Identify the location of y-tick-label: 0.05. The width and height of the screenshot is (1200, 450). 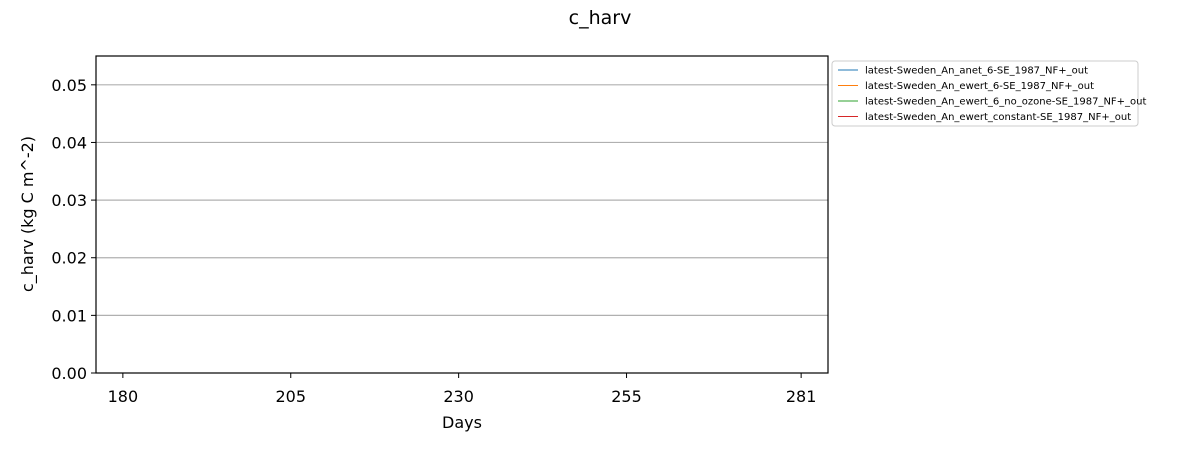
(69, 85).